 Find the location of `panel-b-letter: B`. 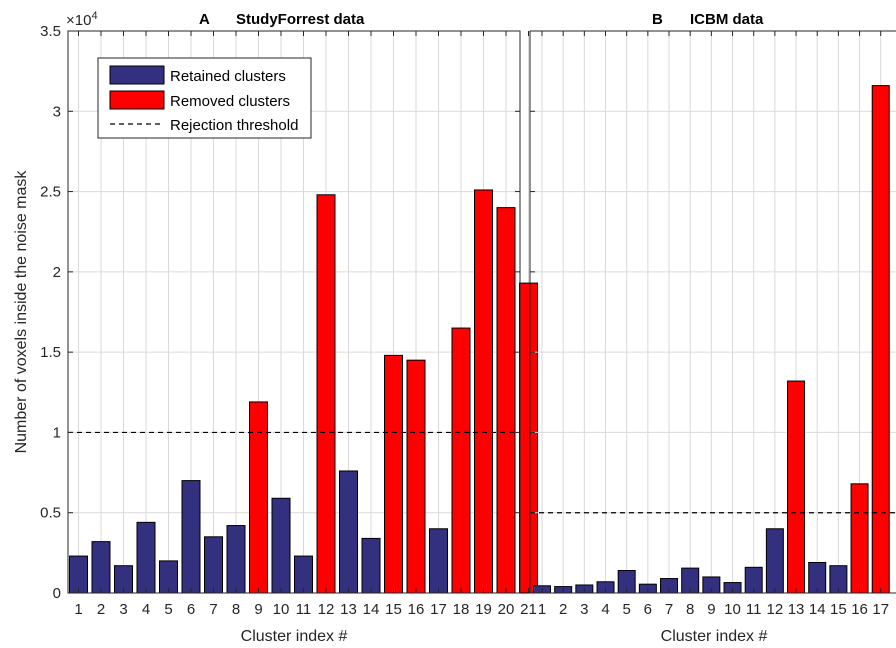

panel-b-letter: B is located at coordinates (657, 19).